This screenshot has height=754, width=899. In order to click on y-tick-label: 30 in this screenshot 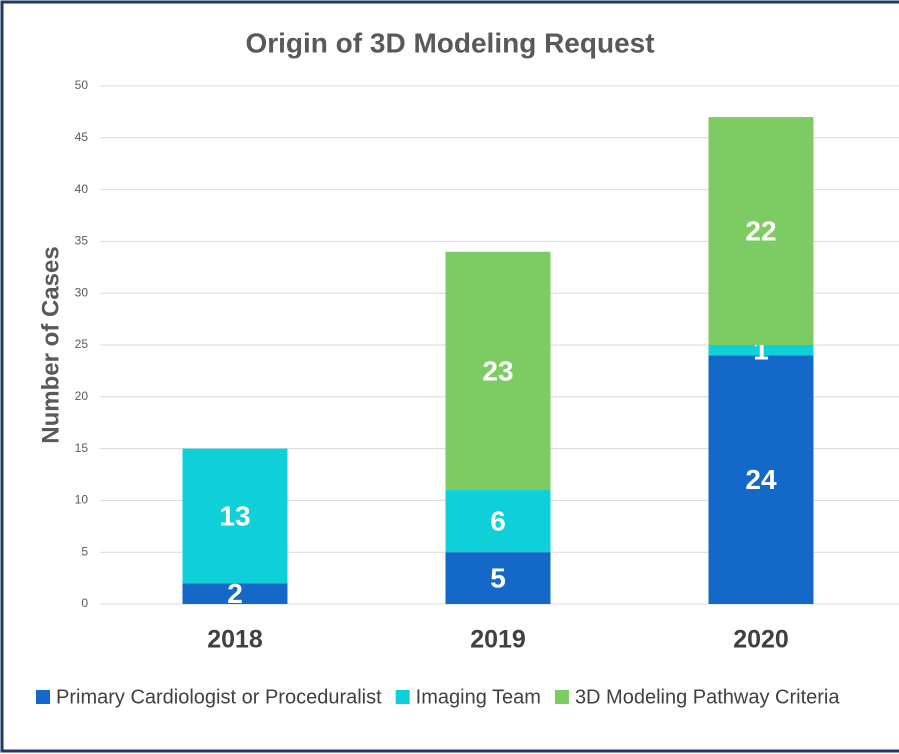, I will do `click(82, 292)`.